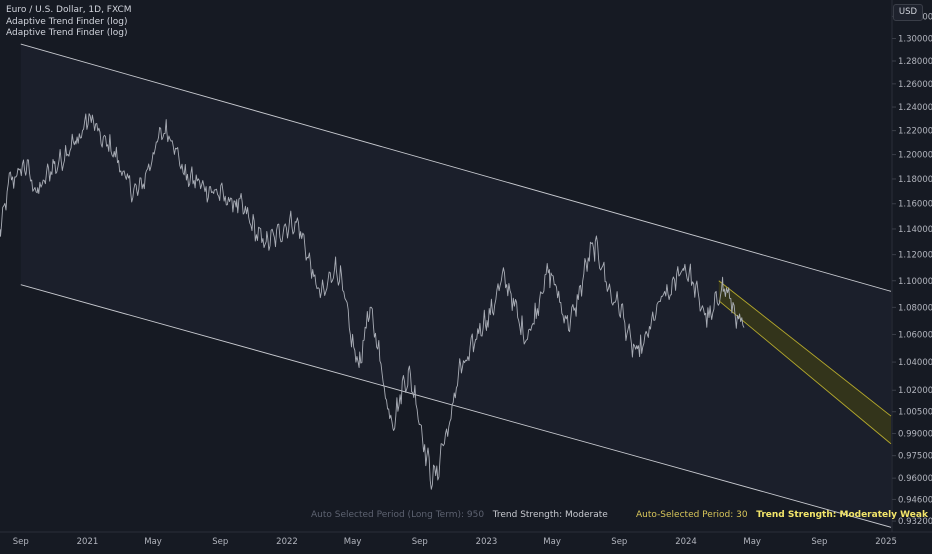  I want to click on y-tick-label: 0.93200, so click(915, 522).